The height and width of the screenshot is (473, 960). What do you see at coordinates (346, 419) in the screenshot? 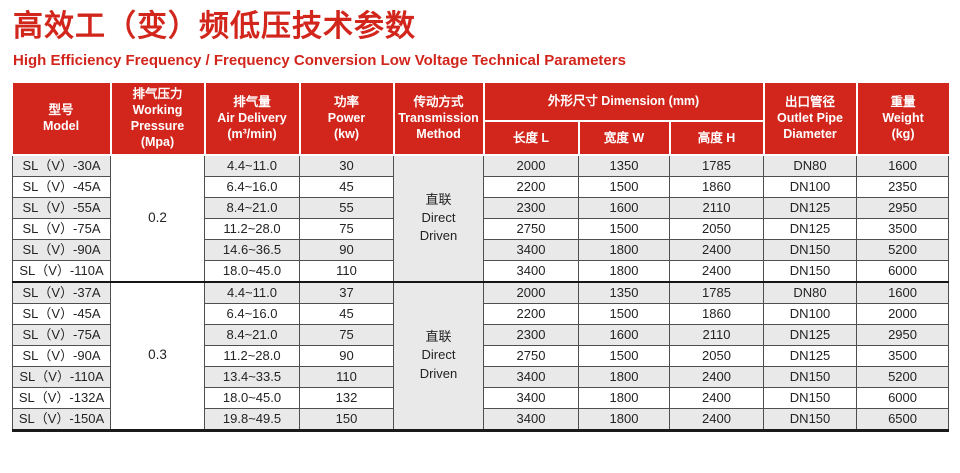
I see `cell-power: 150` at bounding box center [346, 419].